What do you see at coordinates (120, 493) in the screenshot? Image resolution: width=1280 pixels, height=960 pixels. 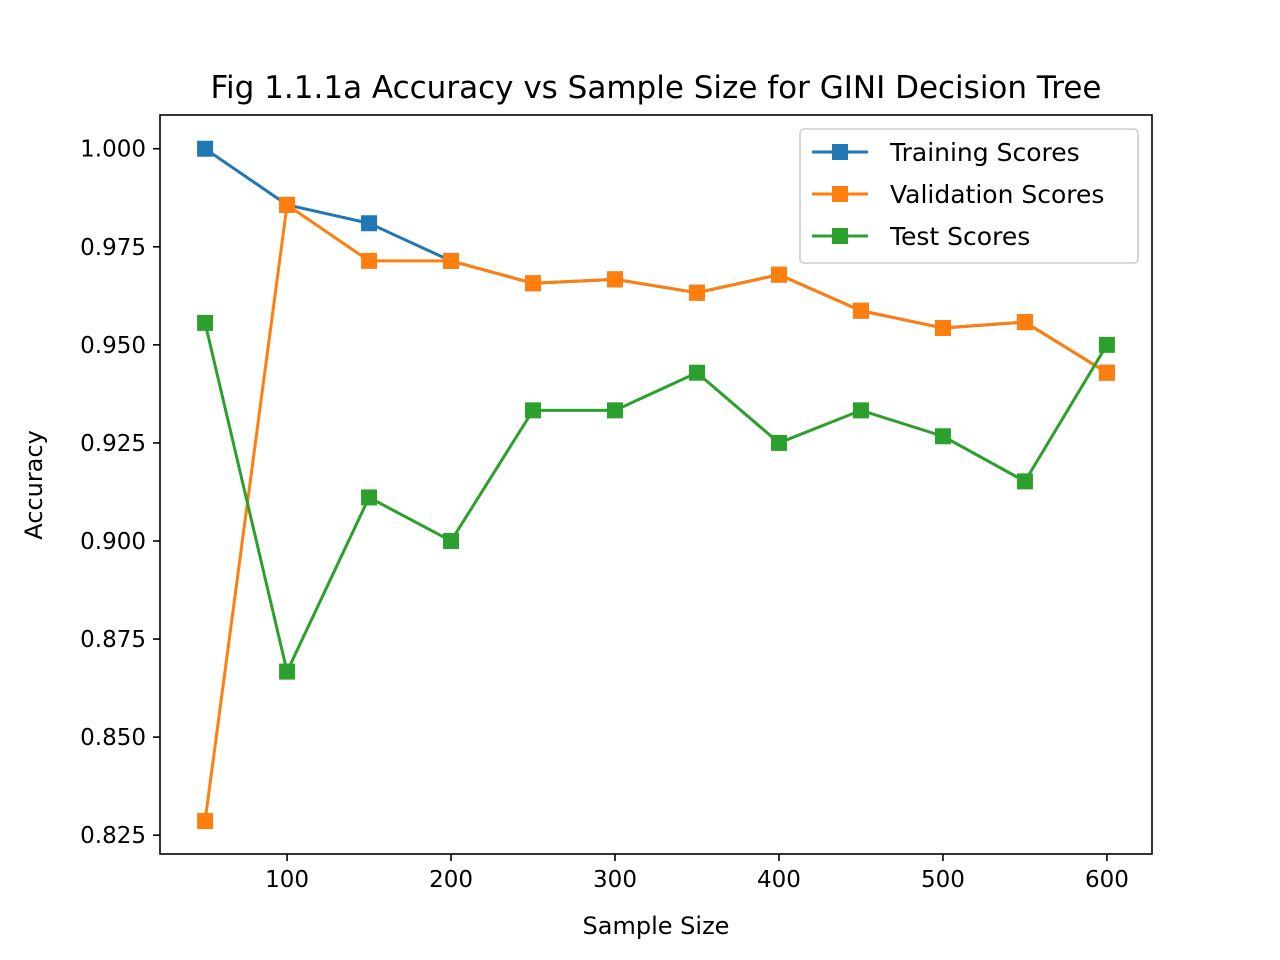 I see `y-axis: 0.825 0.850 0.875 0.900 0.925 0.950 0.975 1.000` at bounding box center [120, 493].